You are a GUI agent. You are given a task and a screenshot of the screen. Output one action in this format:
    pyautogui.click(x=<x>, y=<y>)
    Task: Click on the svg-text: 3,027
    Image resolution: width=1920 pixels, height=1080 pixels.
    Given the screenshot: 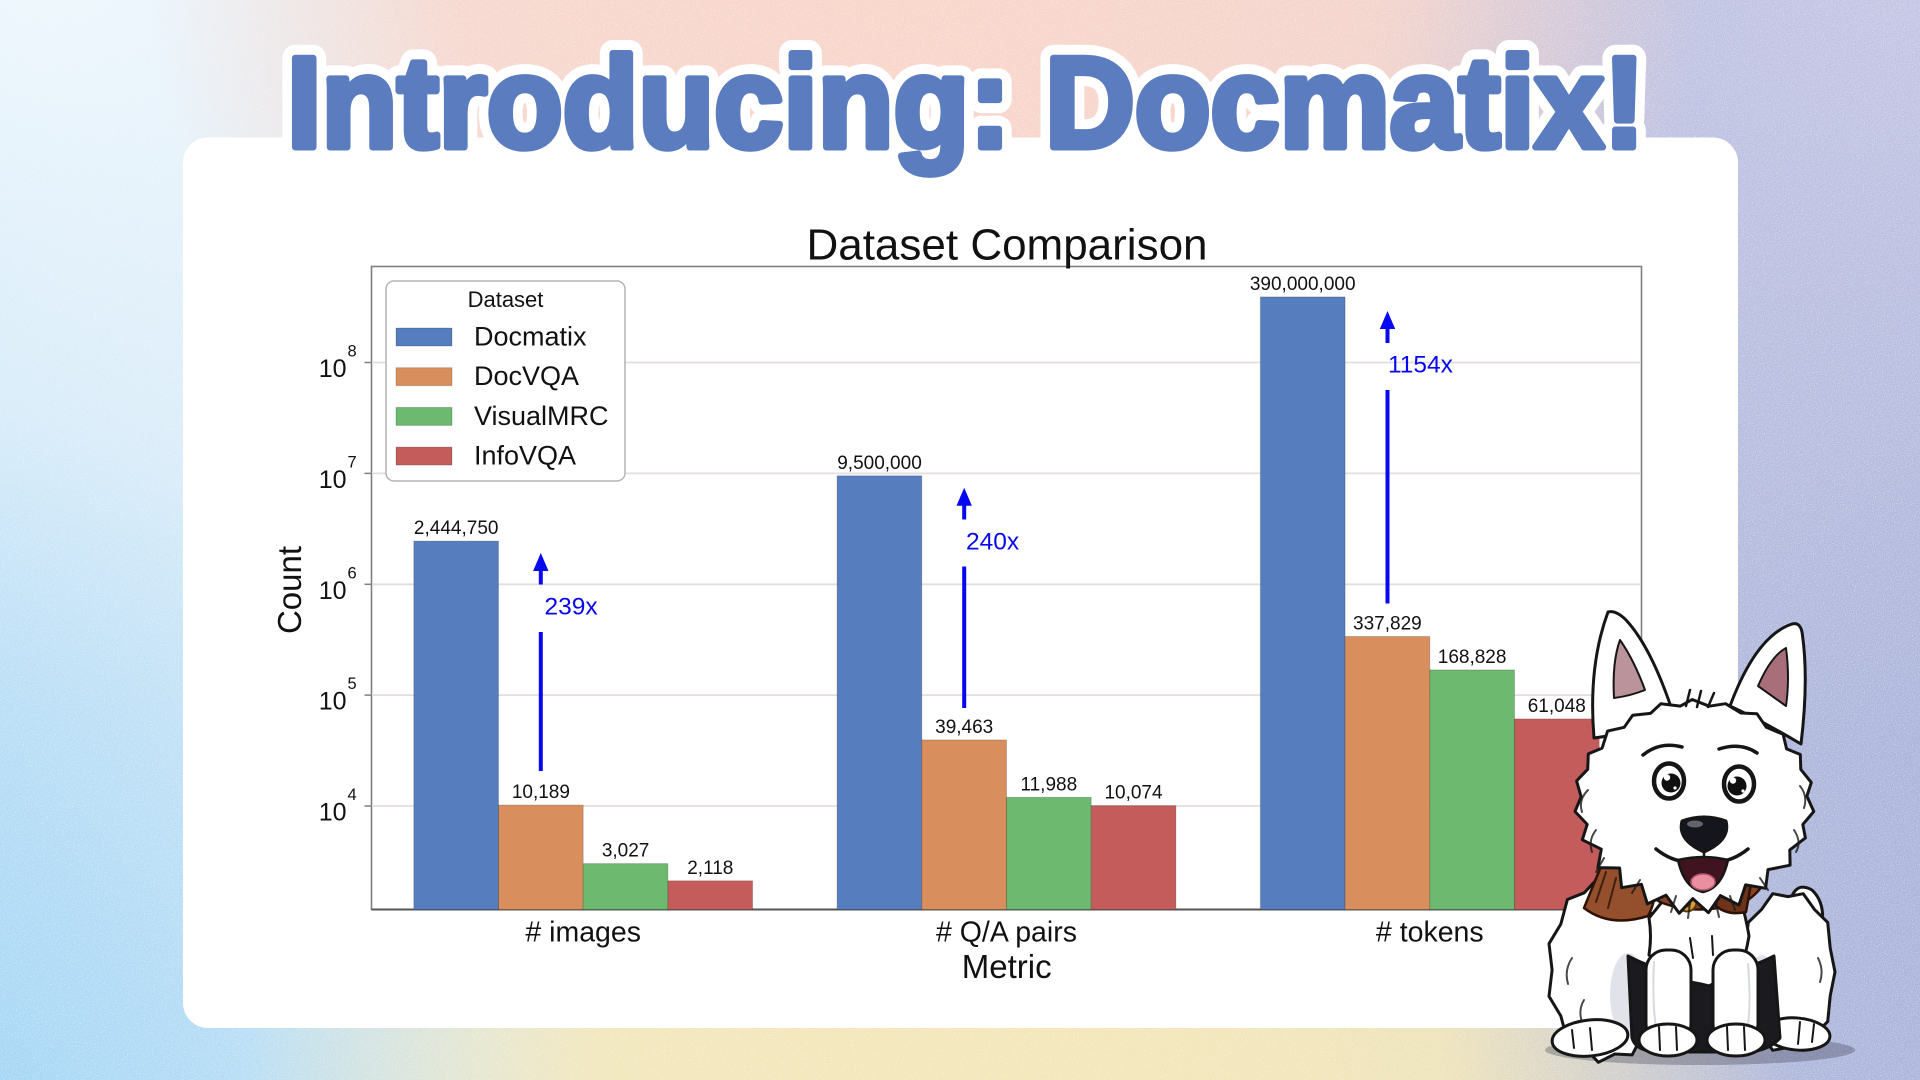 What is the action you would take?
    pyautogui.click(x=626, y=851)
    